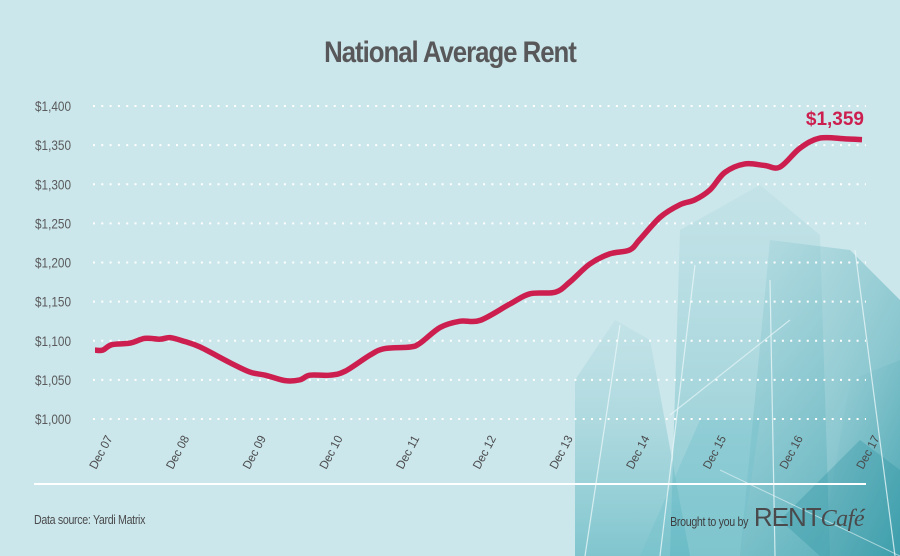 This screenshot has height=556, width=900. I want to click on y-tick-label: $1,200, so click(53, 263).